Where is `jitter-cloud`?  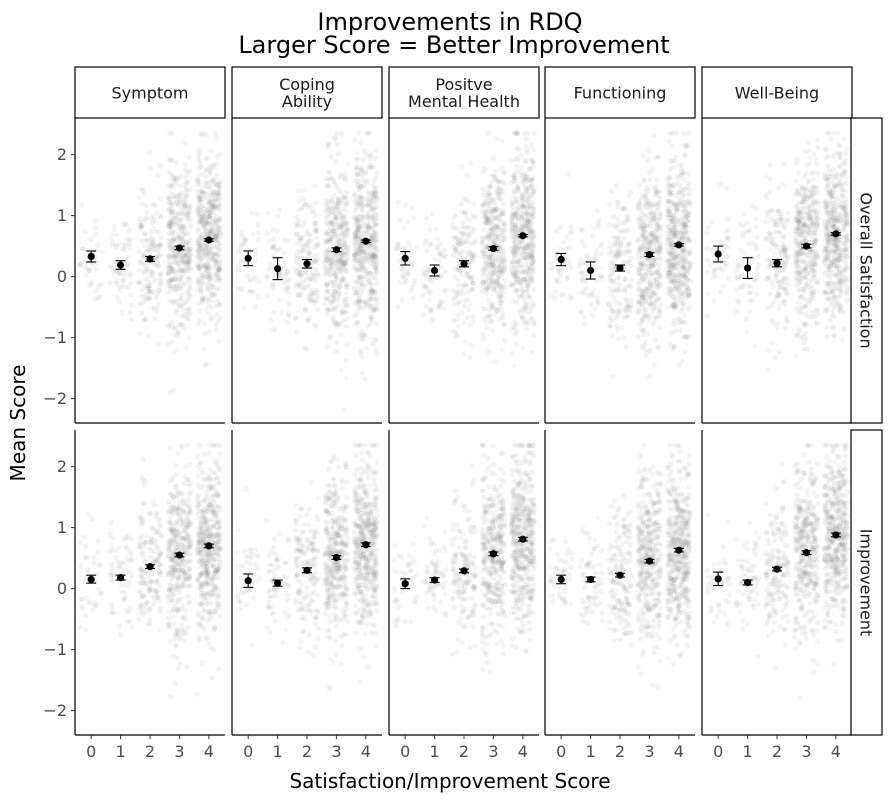 jitter-cloud is located at coordinates (307, 271).